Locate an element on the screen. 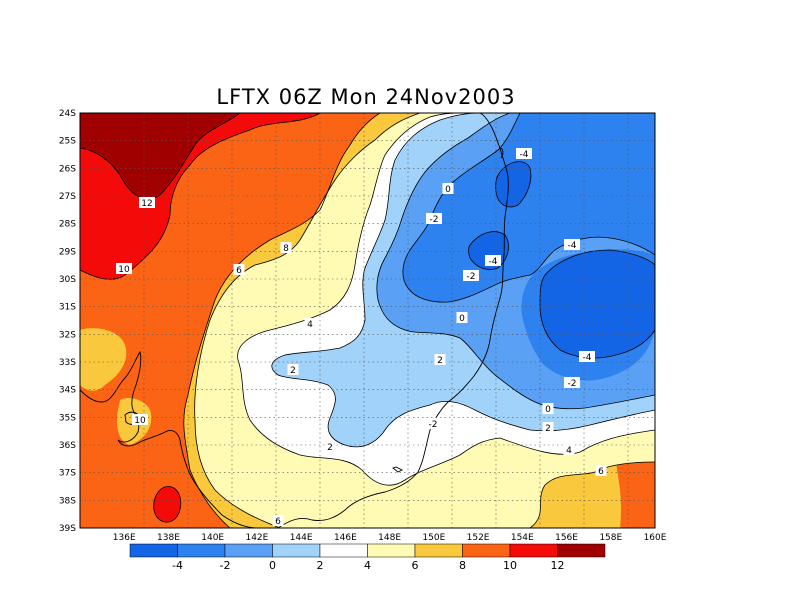  colorbar-label: 2 is located at coordinates (320, 565).